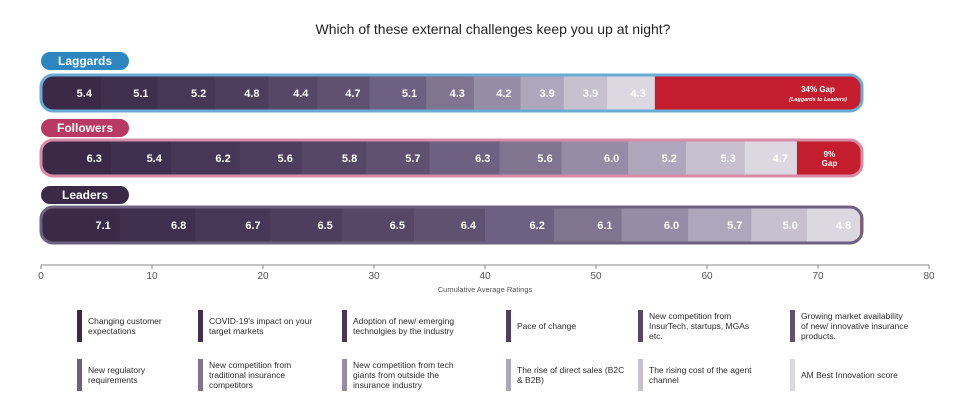 Image resolution: width=960 pixels, height=418 pixels. I want to click on x-tick-label: 20, so click(263, 276).